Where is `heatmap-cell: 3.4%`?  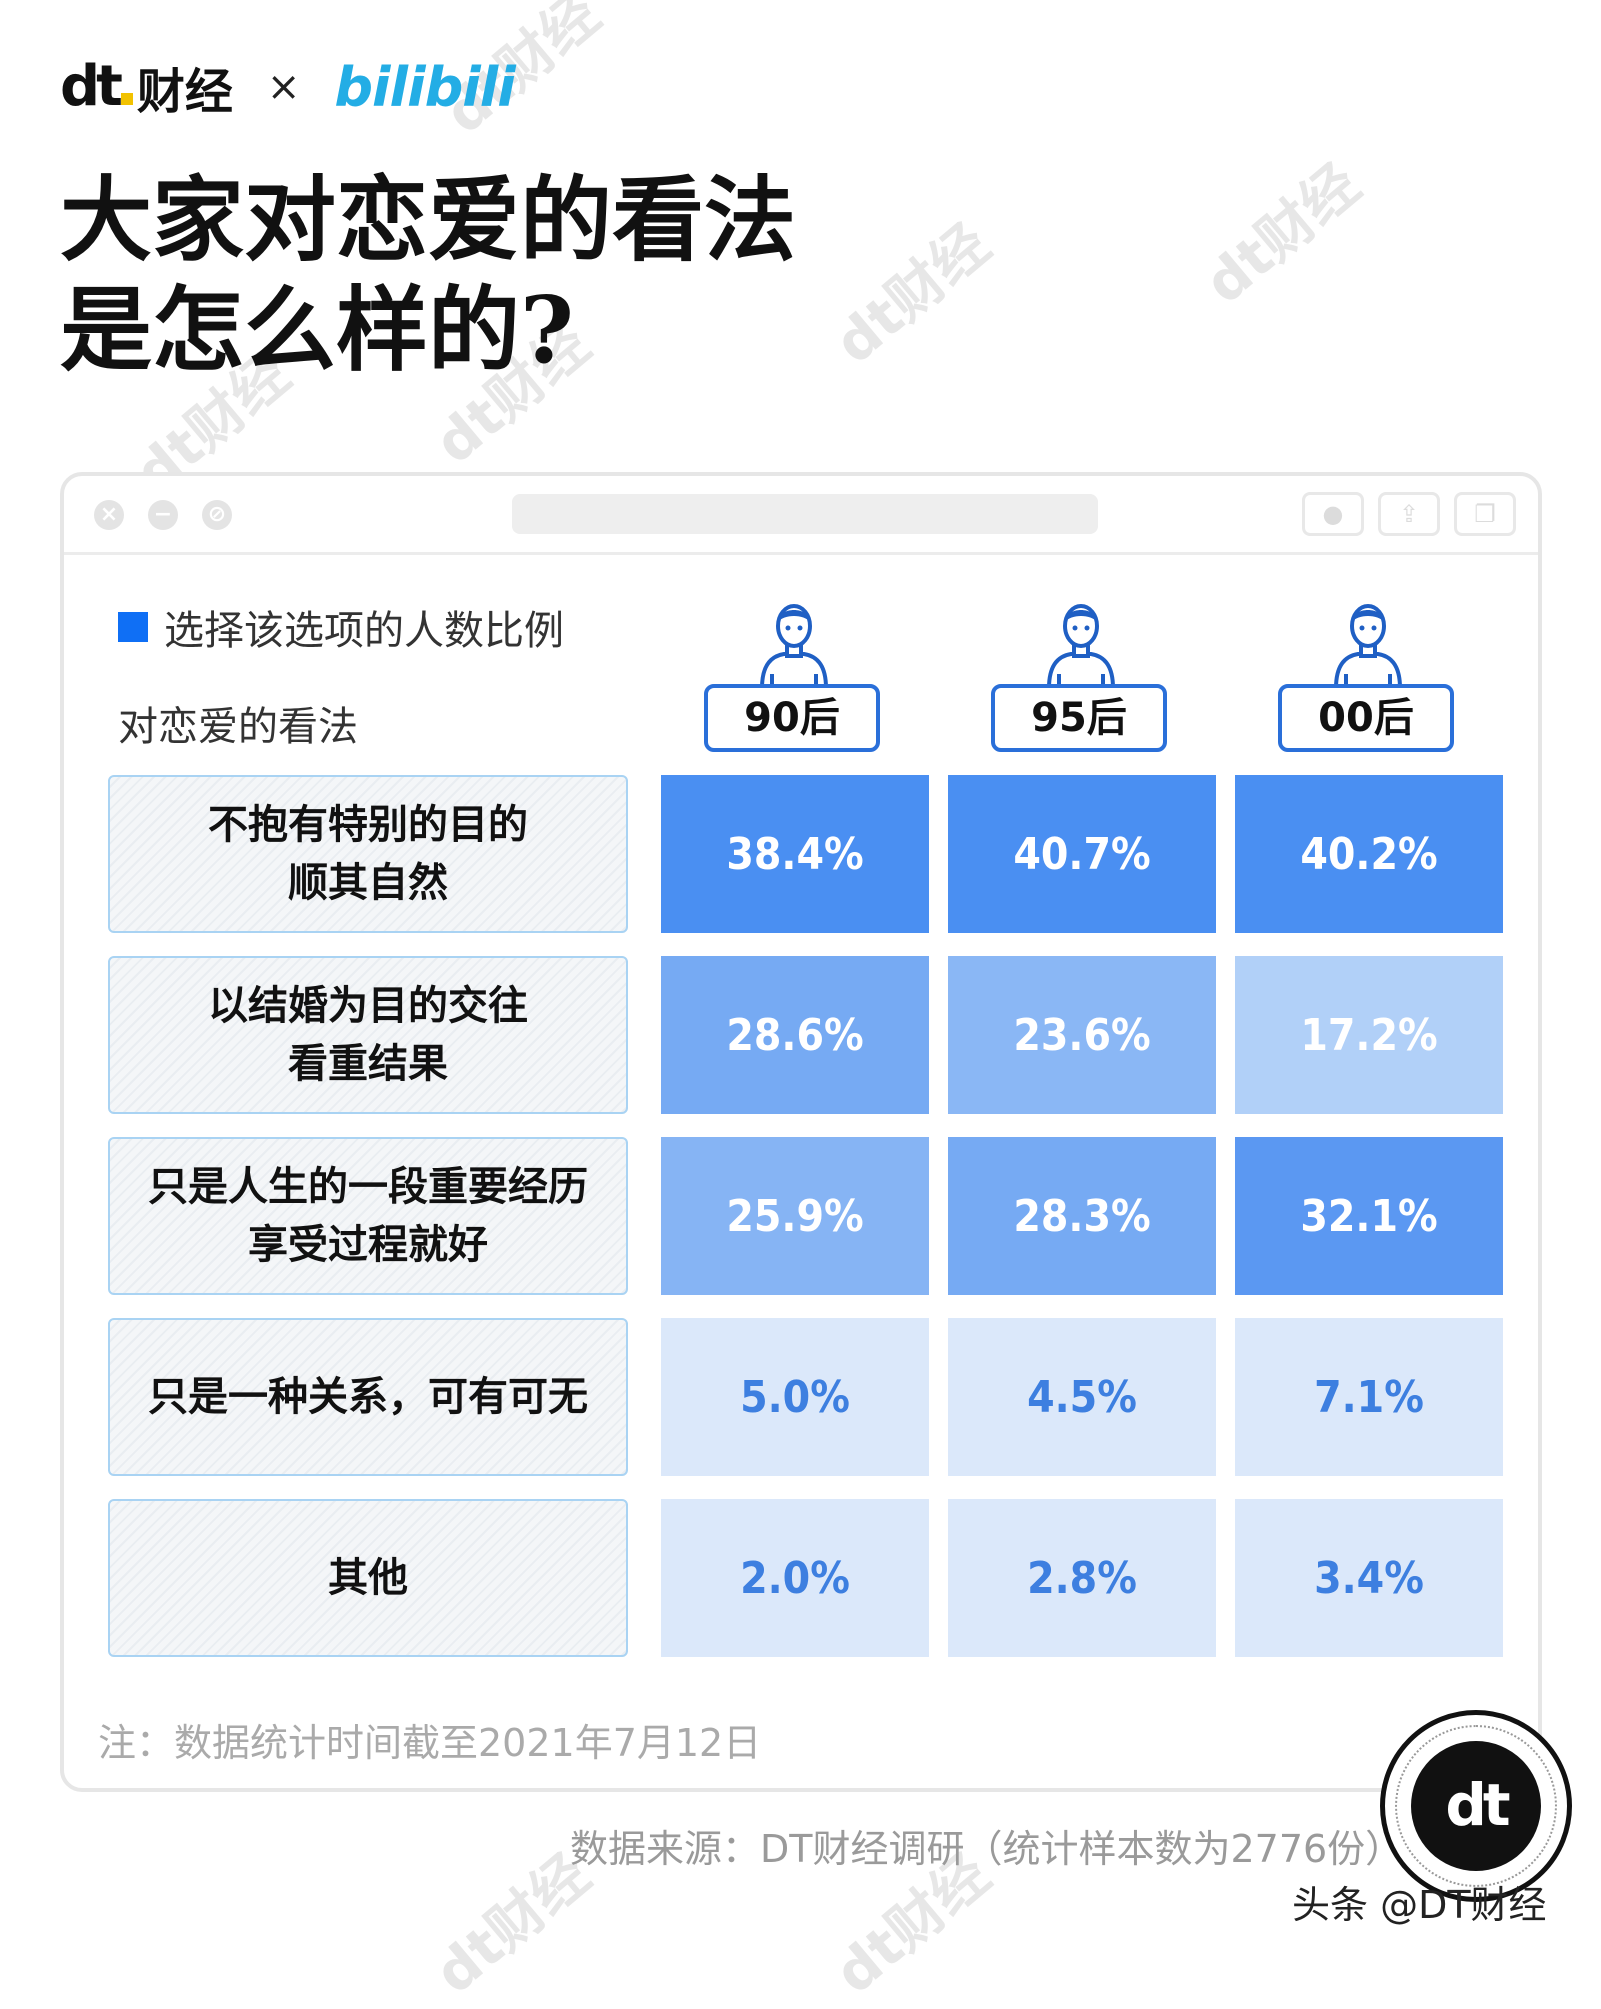
heatmap-cell: 3.4% is located at coordinates (1369, 1578).